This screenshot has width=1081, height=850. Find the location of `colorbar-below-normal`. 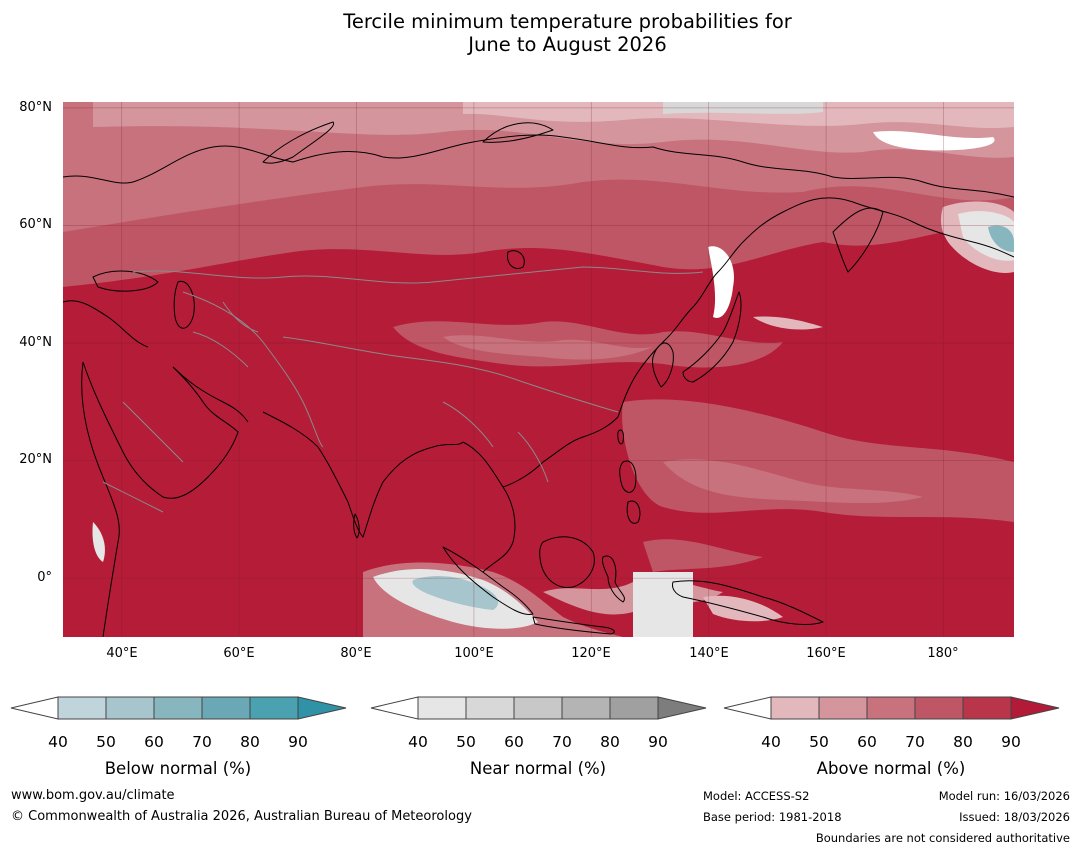

colorbar-below-normal is located at coordinates (179, 712).